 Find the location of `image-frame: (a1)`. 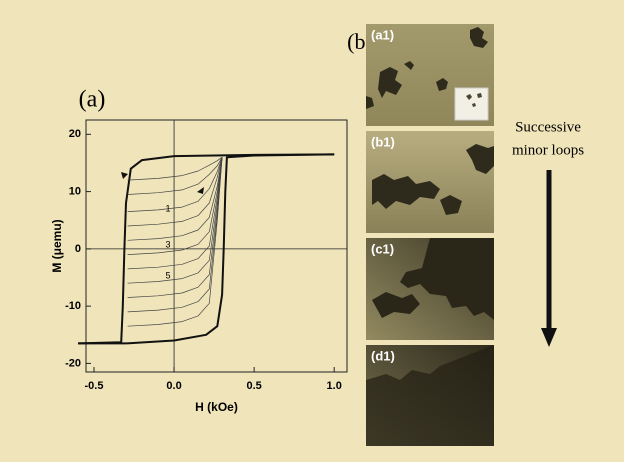

image-frame: (a1) is located at coordinates (430, 75).